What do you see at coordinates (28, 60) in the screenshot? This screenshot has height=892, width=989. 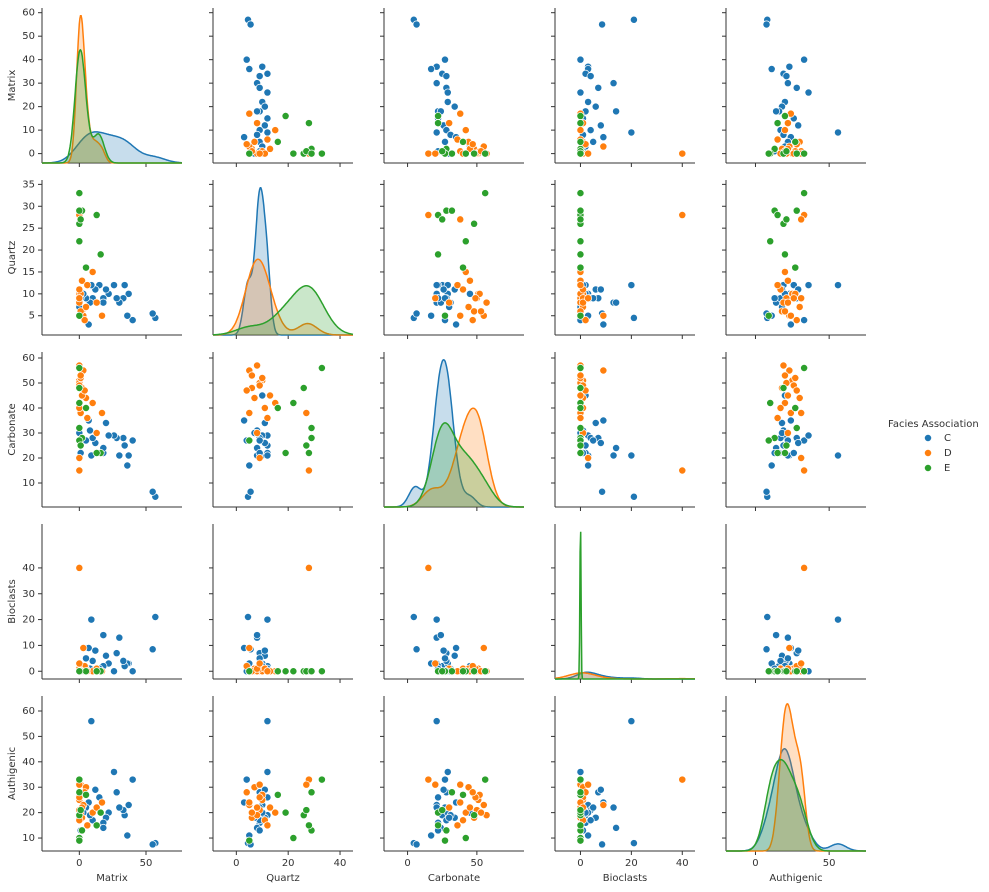 I see `y-tick-label: 40` at bounding box center [28, 60].